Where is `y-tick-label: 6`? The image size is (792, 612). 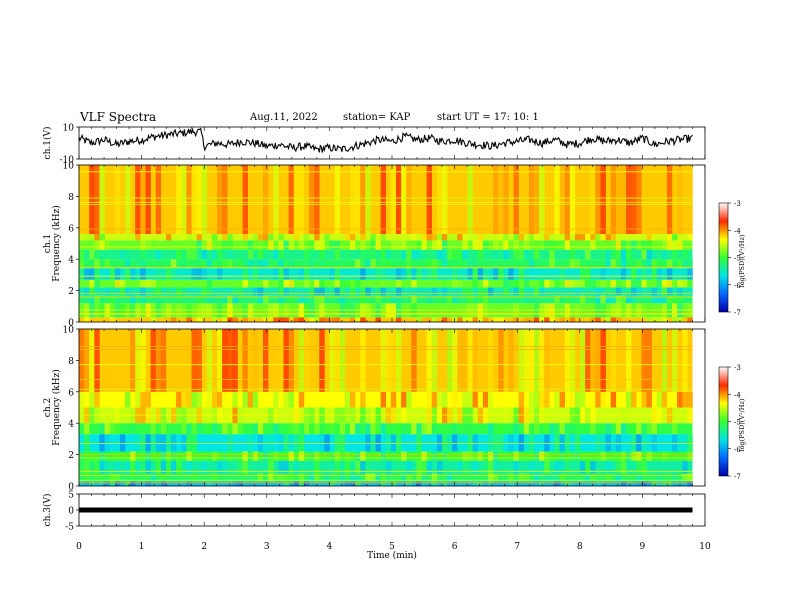 y-tick-label: 6 is located at coordinates (71, 393).